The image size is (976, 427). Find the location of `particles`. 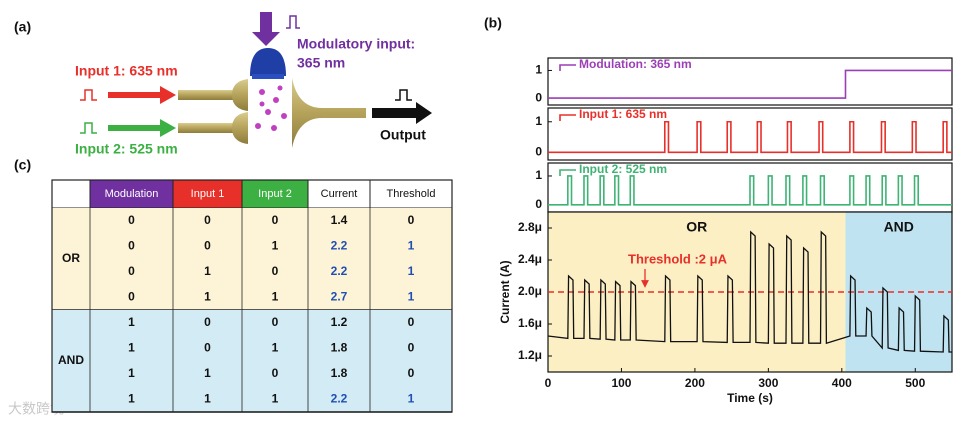

particles is located at coordinates (271, 108).